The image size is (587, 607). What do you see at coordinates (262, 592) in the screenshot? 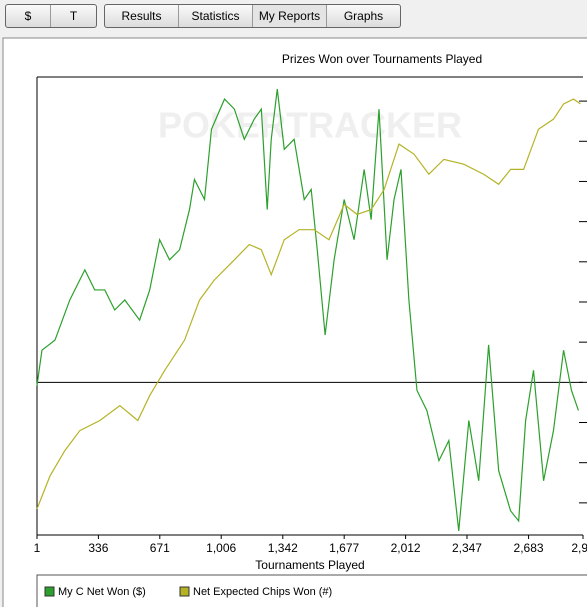
I see `legend-label: Net Expected Chips Won (#)` at bounding box center [262, 592].